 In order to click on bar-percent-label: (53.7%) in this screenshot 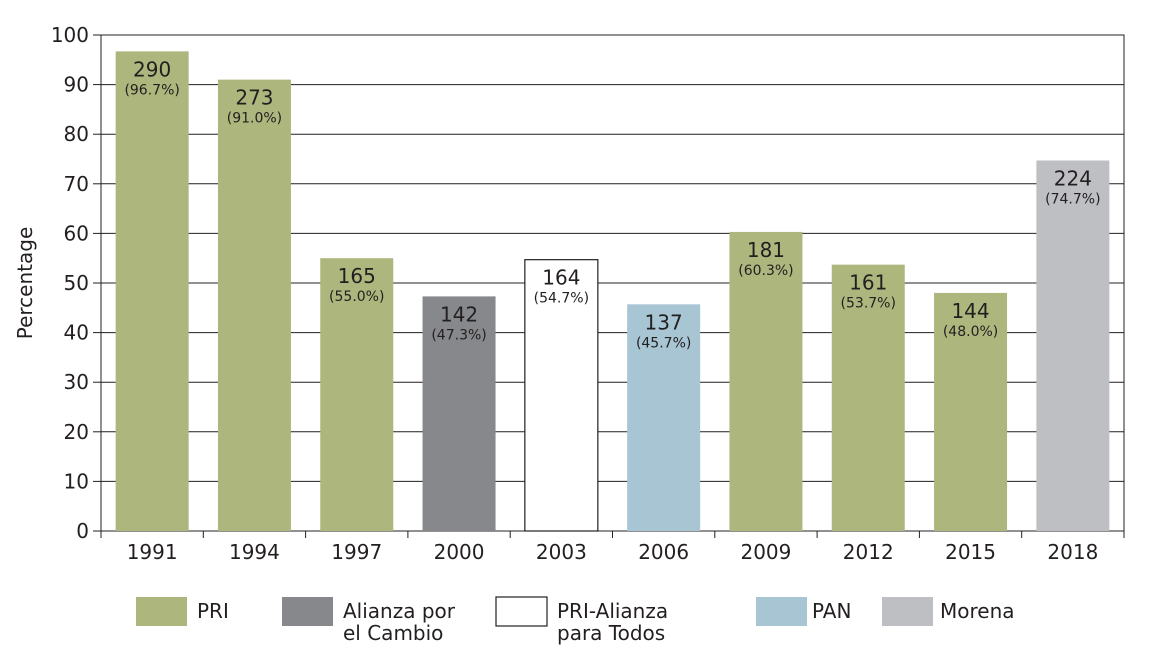, I will do `click(868, 304)`.